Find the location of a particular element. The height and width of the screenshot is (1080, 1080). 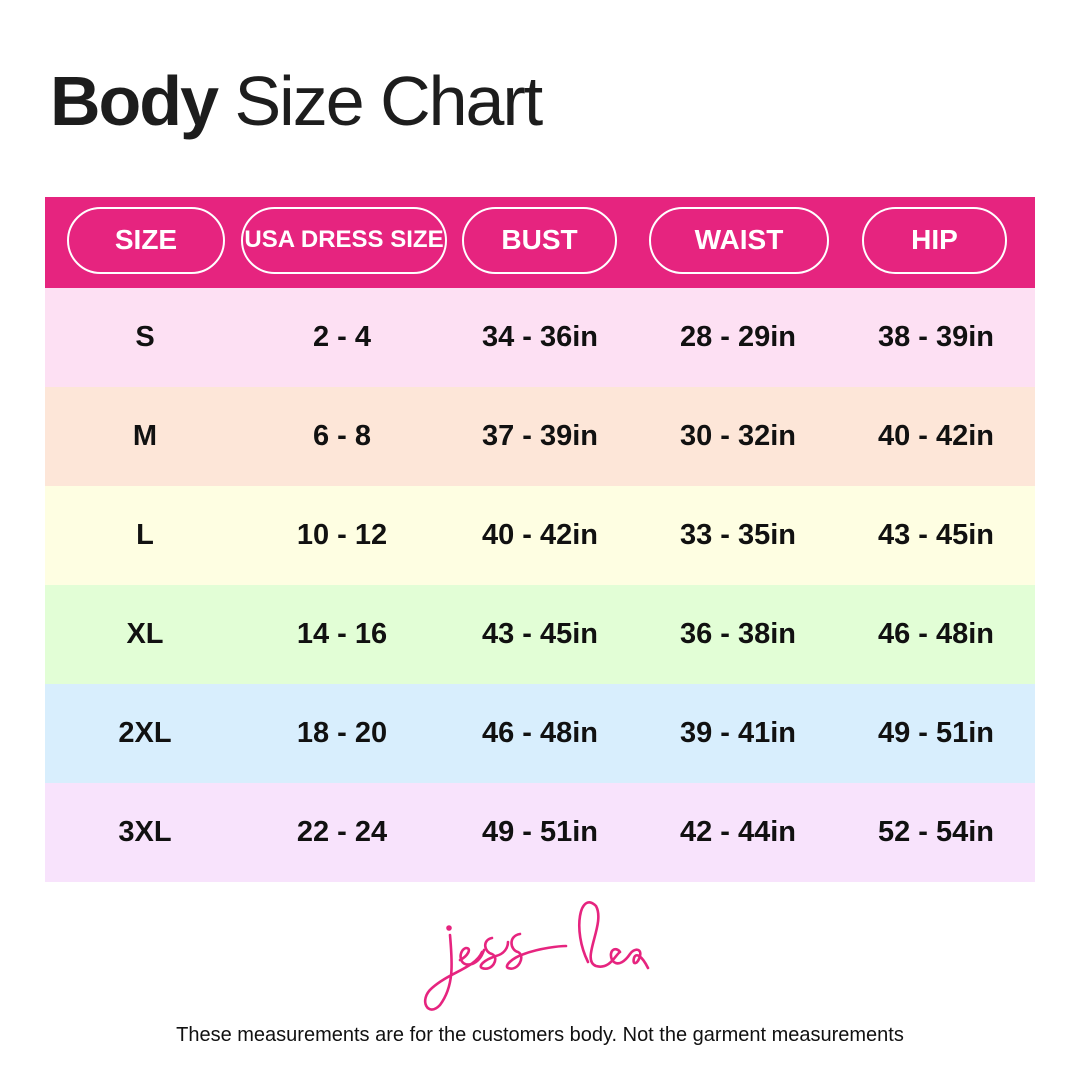

cell-bust: 43 - 45in is located at coordinates (540, 634).